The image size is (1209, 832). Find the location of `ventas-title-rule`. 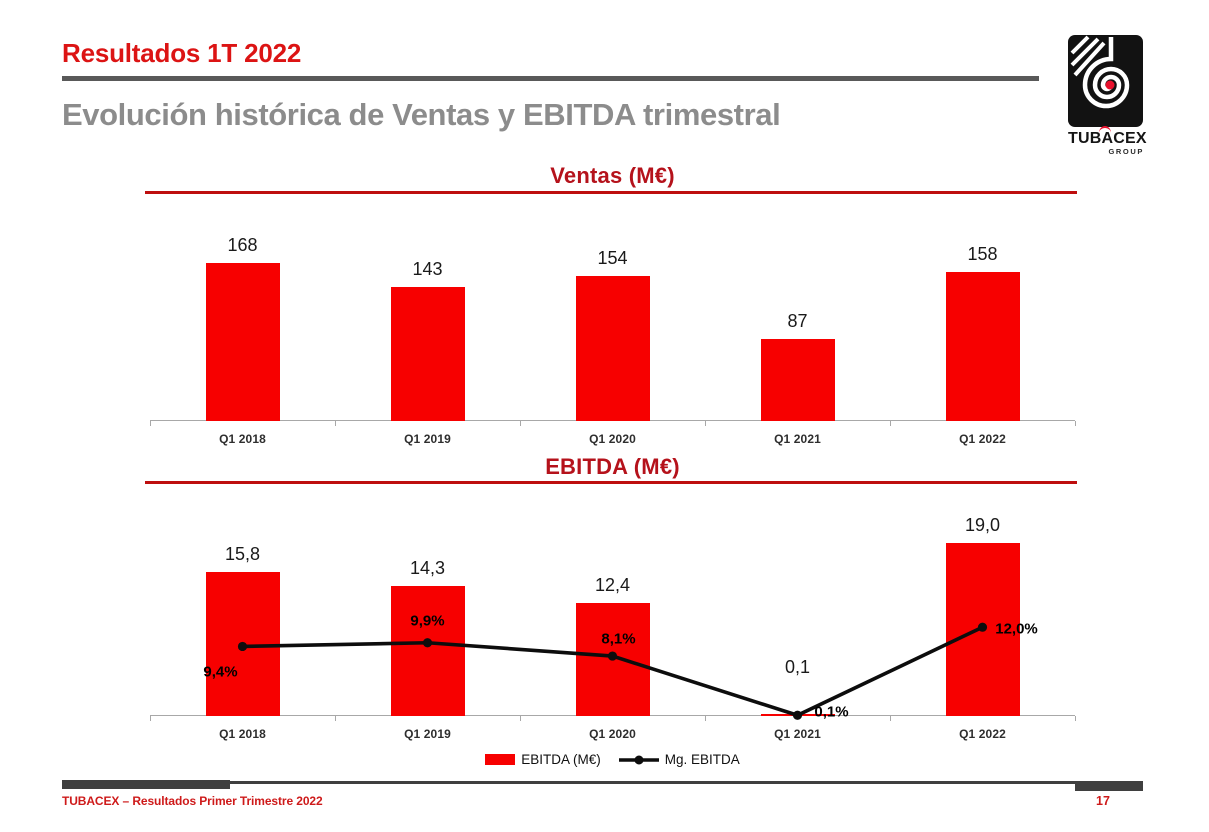

ventas-title-rule is located at coordinates (611, 192).